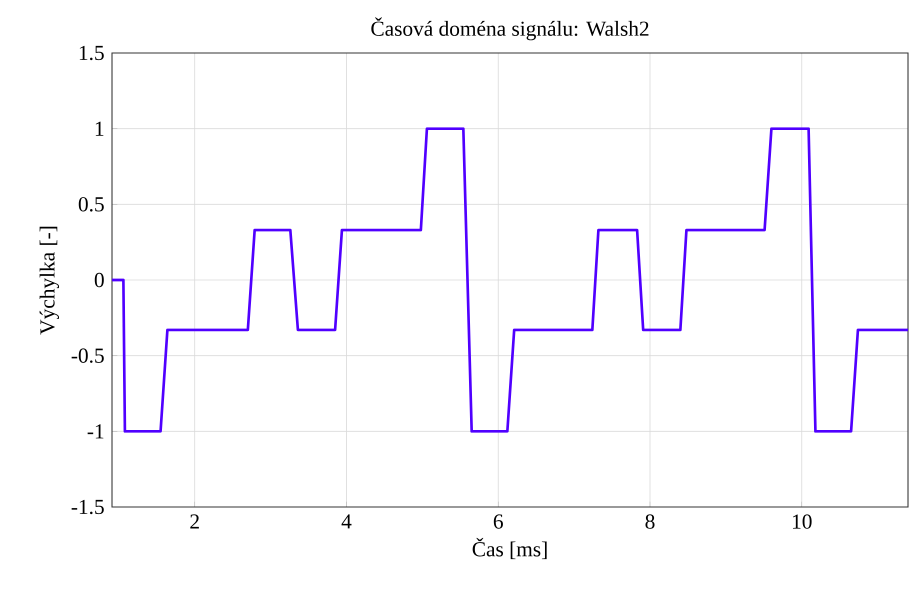 Image resolution: width=910 pixels, height=594 pixels. Describe the element at coordinates (91, 204) in the screenshot. I see `y-tick-label: 0.5` at that location.